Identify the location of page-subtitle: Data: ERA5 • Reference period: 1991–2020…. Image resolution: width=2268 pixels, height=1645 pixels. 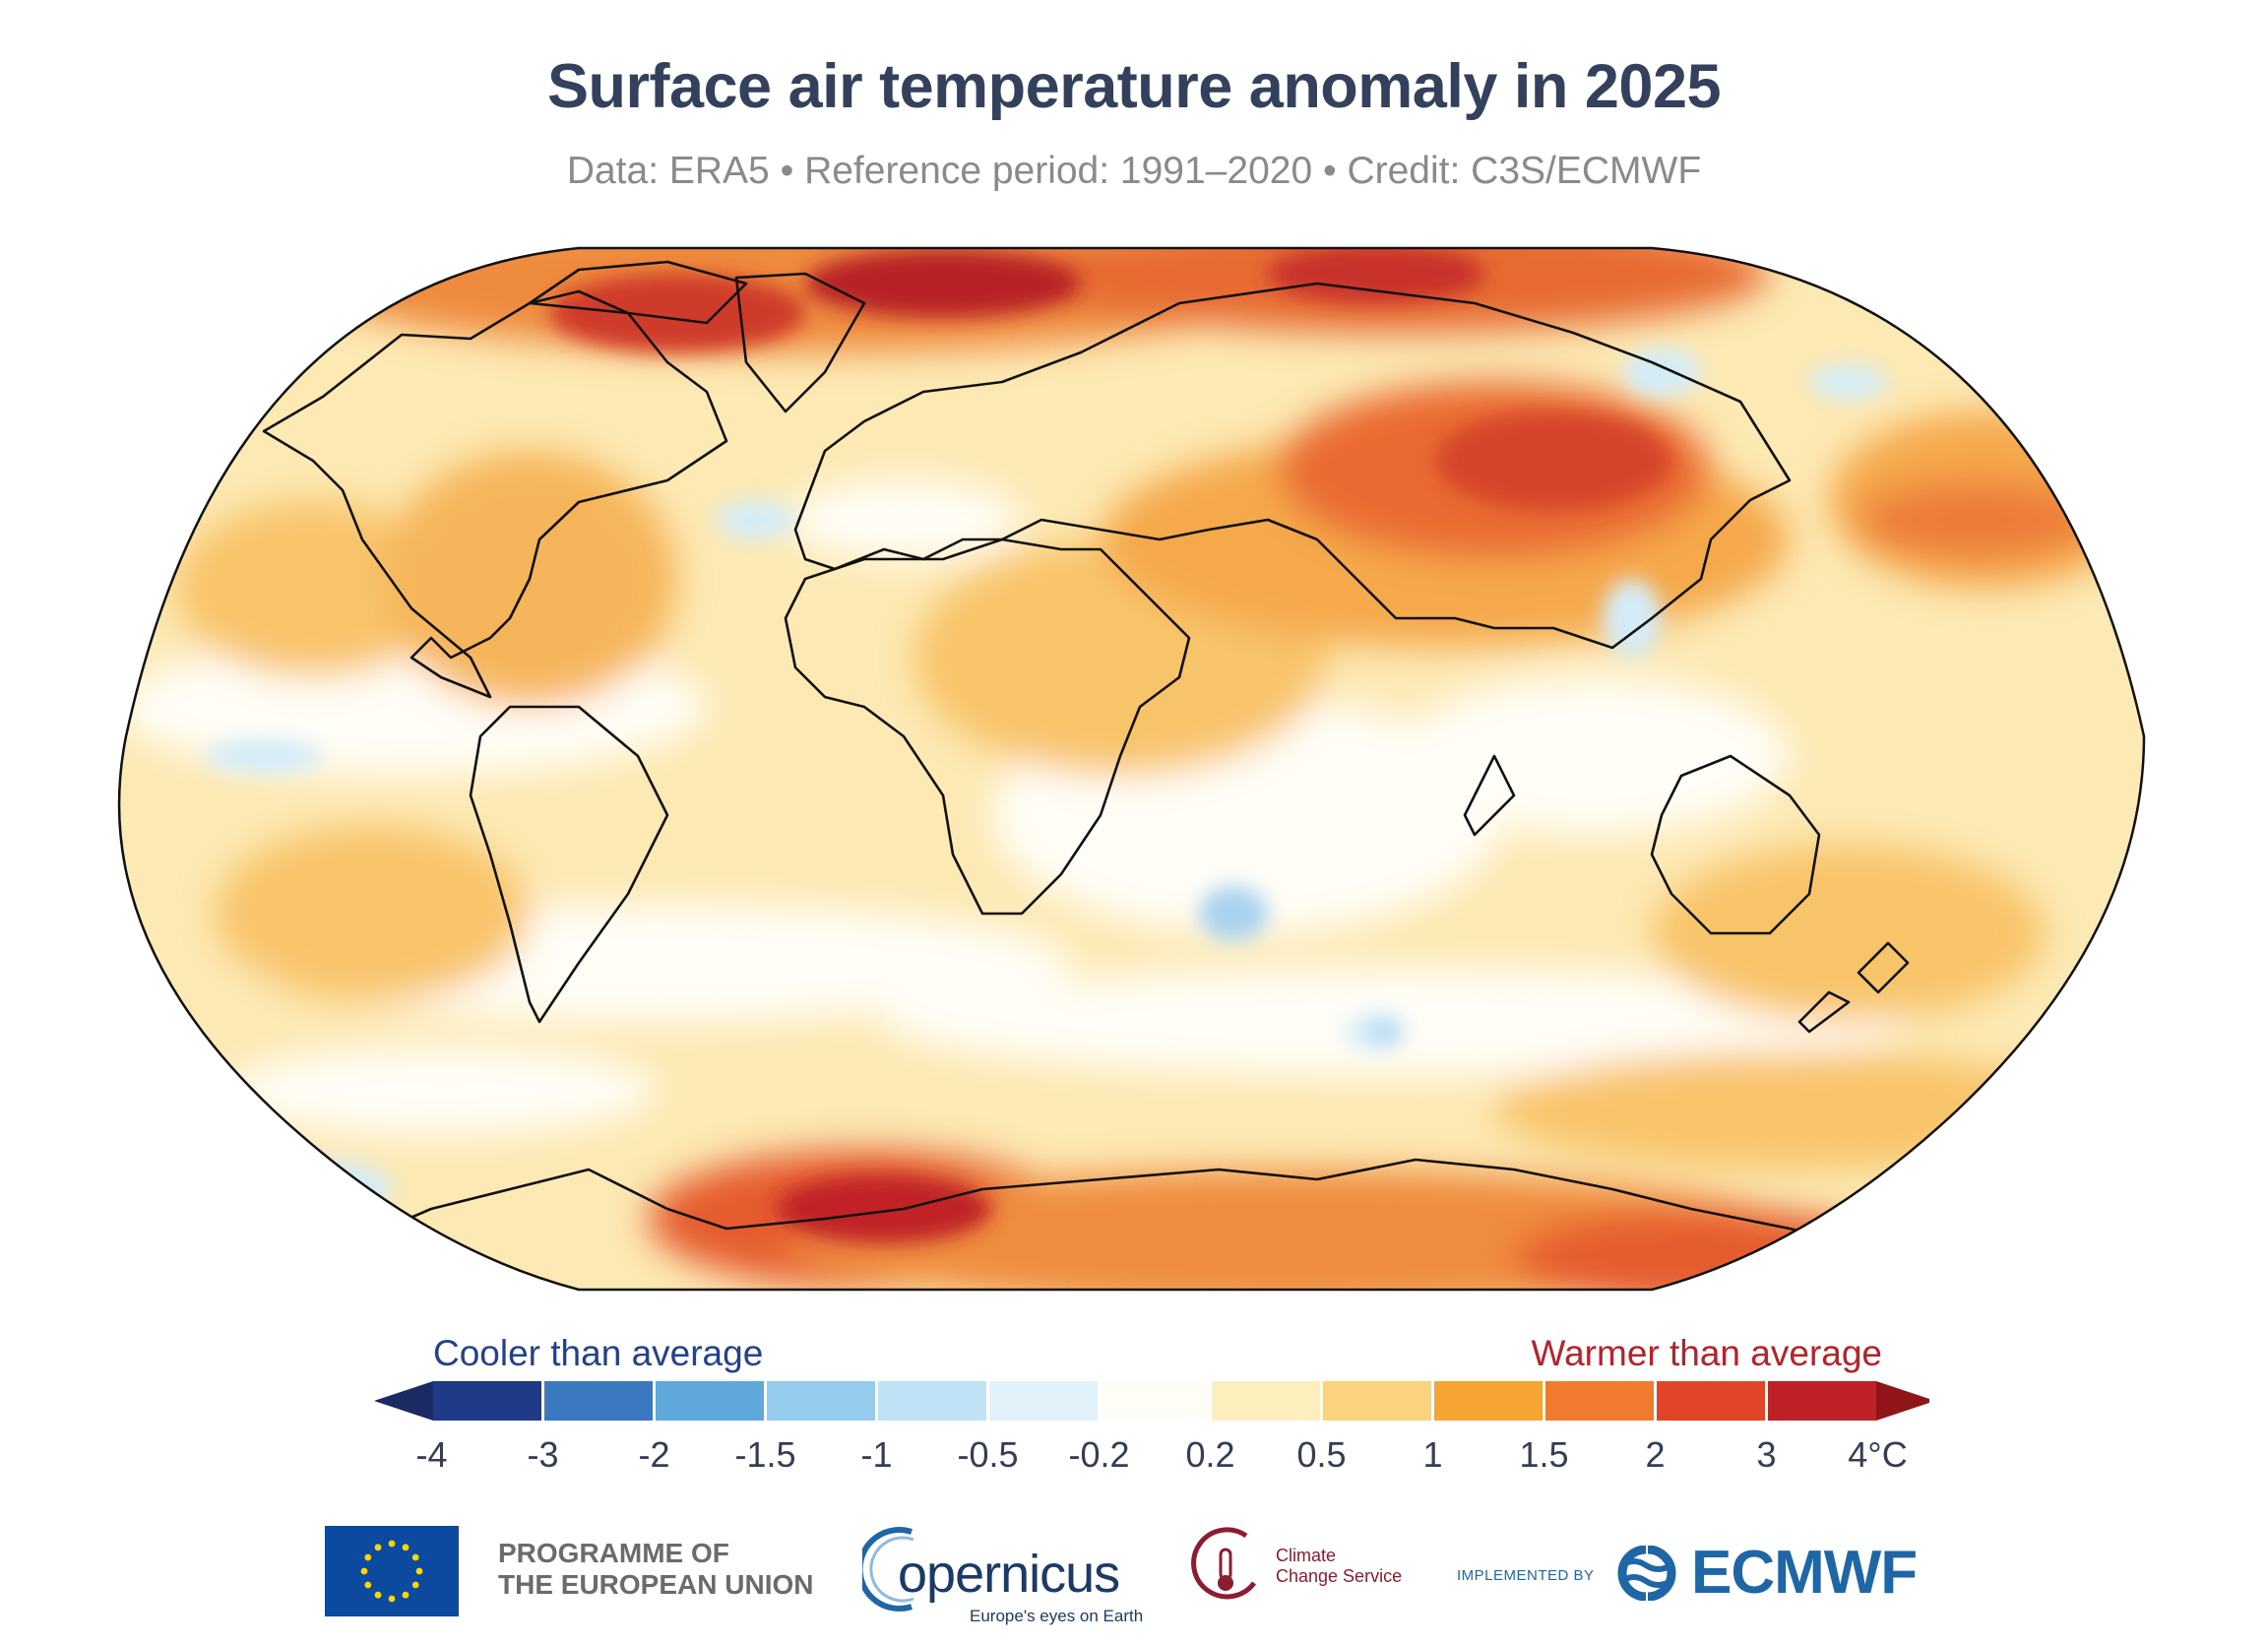
(1134, 171).